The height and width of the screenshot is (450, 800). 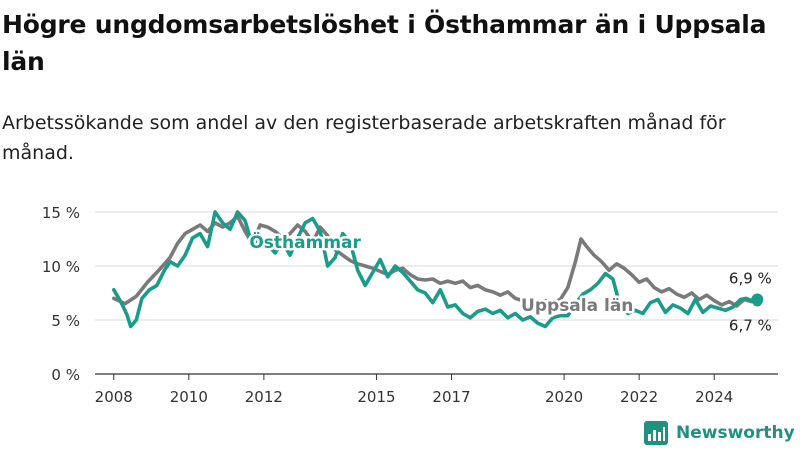 What do you see at coordinates (451, 397) in the screenshot?
I see `x-tick-label: 2017` at bounding box center [451, 397].